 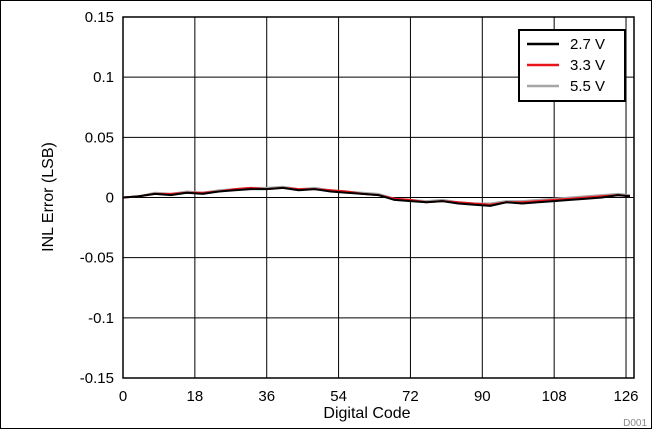 What do you see at coordinates (587, 65) in the screenshot?
I see `legend-label: 3.3 V` at bounding box center [587, 65].